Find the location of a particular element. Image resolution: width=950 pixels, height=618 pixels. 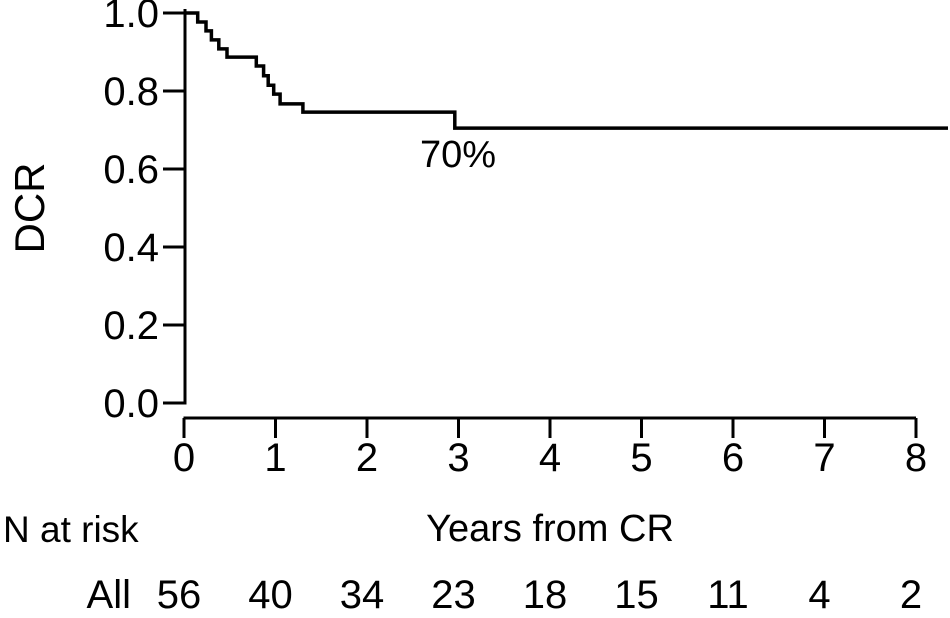

x-tick-label: 1 is located at coordinates (275, 458).